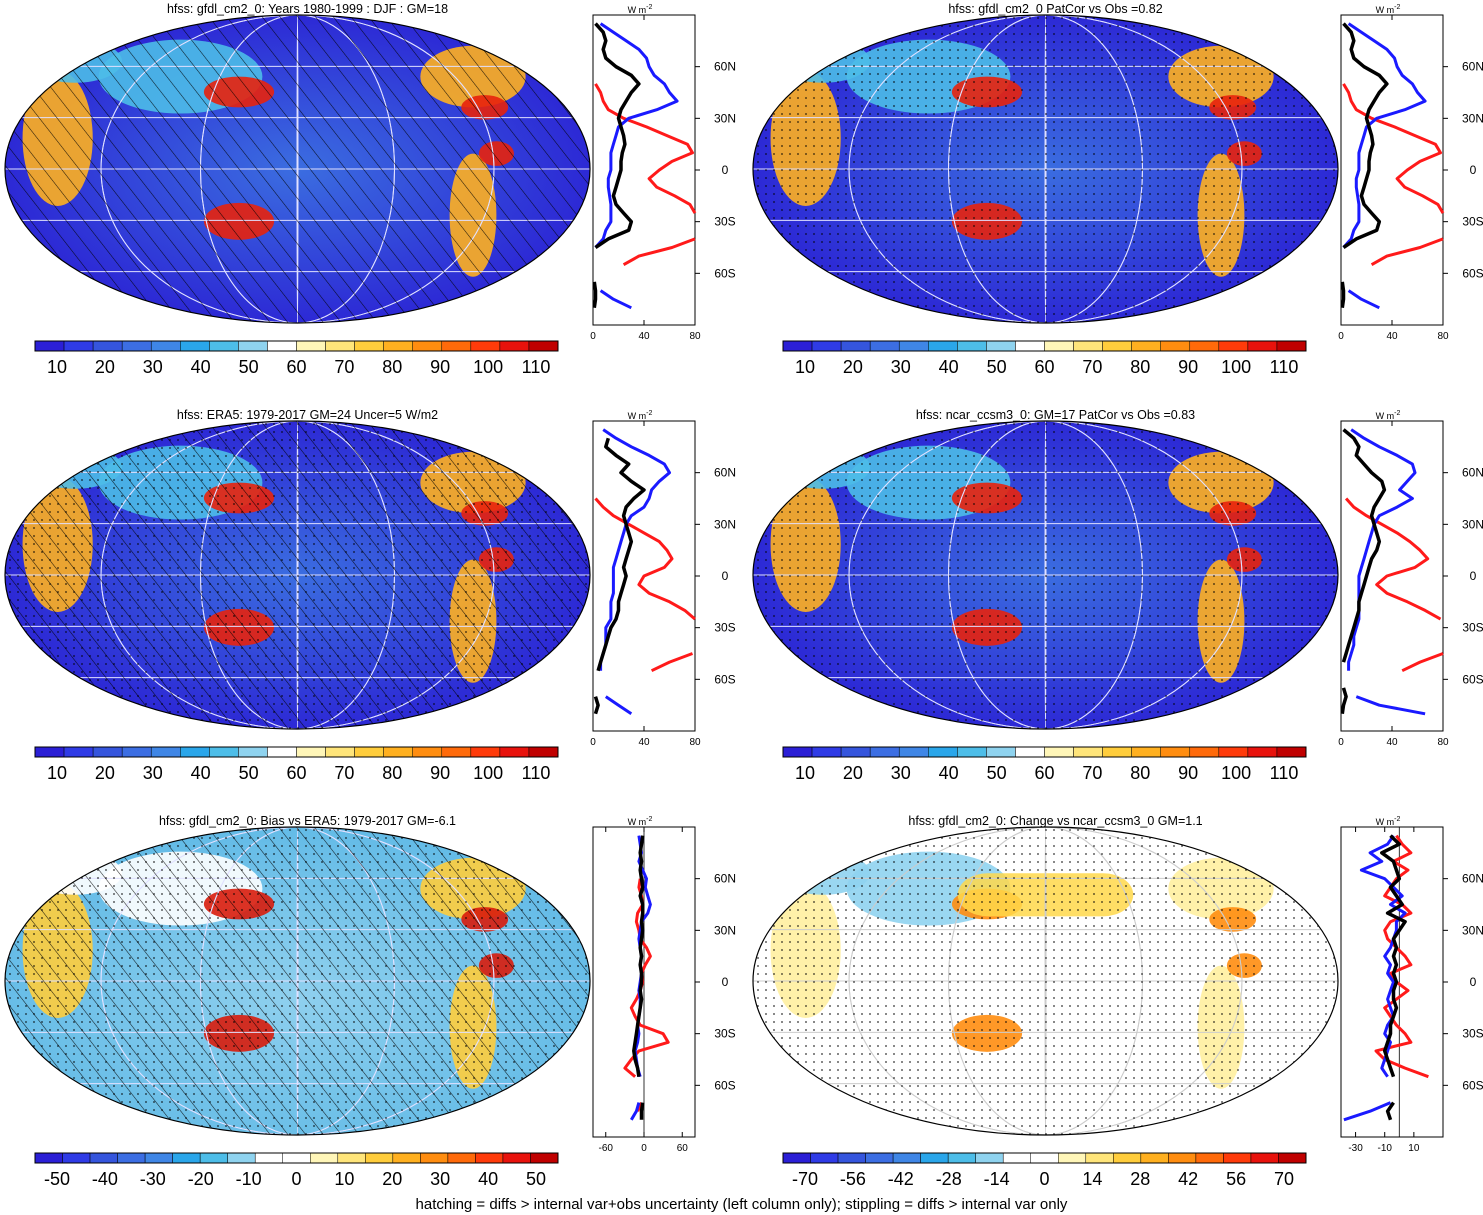  Describe the element at coordinates (1055, 9) in the screenshot. I see `panel-title: hfss: gfdl_cm2_0 PatCor vs Obs =0.82` at that location.